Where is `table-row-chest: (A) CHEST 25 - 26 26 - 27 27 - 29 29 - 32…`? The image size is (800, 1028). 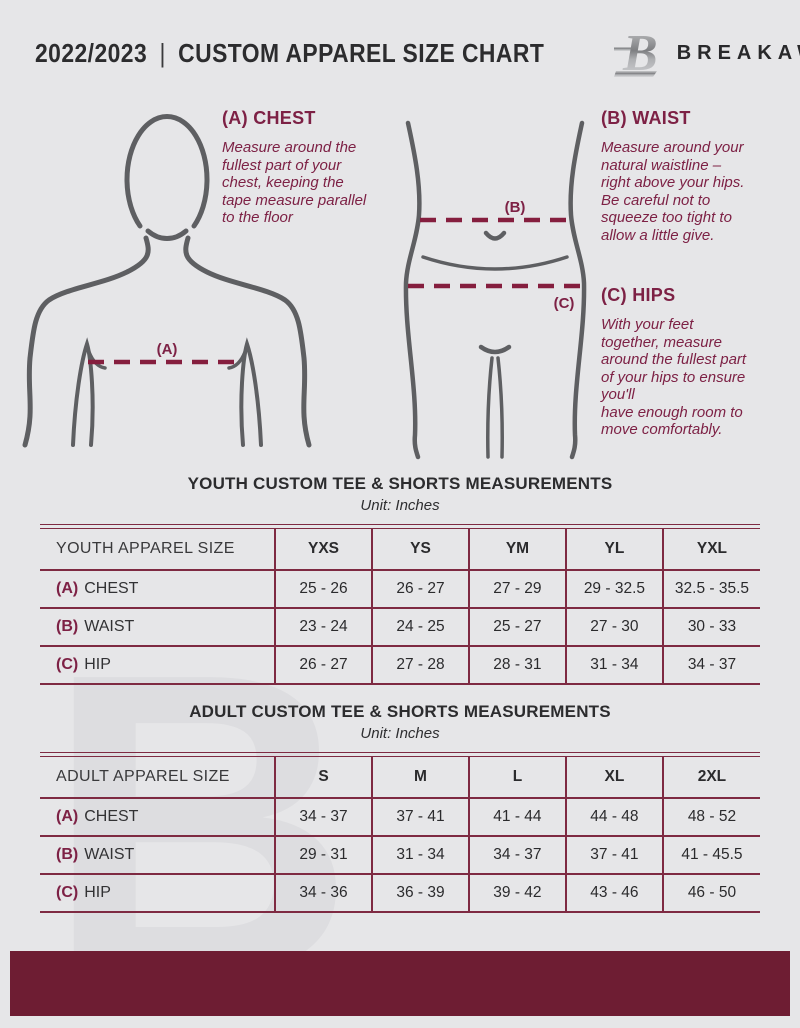
table-row-chest: (A) CHEST 25 - 26 26 - 27 27 - 29 29 - 32… is located at coordinates (400, 588).